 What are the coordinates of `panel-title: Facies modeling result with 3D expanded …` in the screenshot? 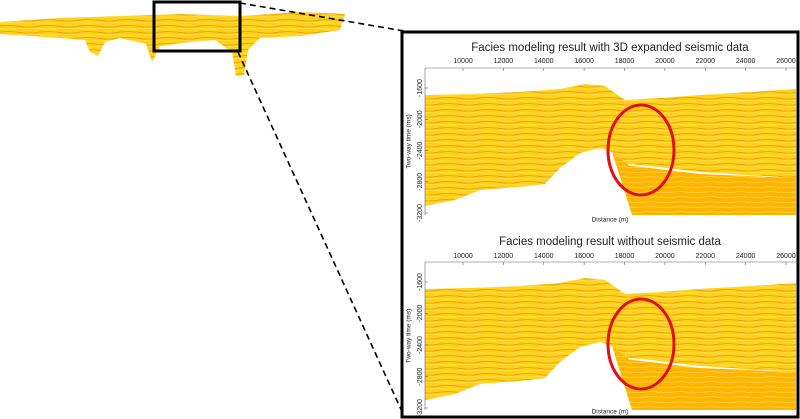 It's located at (610, 48).